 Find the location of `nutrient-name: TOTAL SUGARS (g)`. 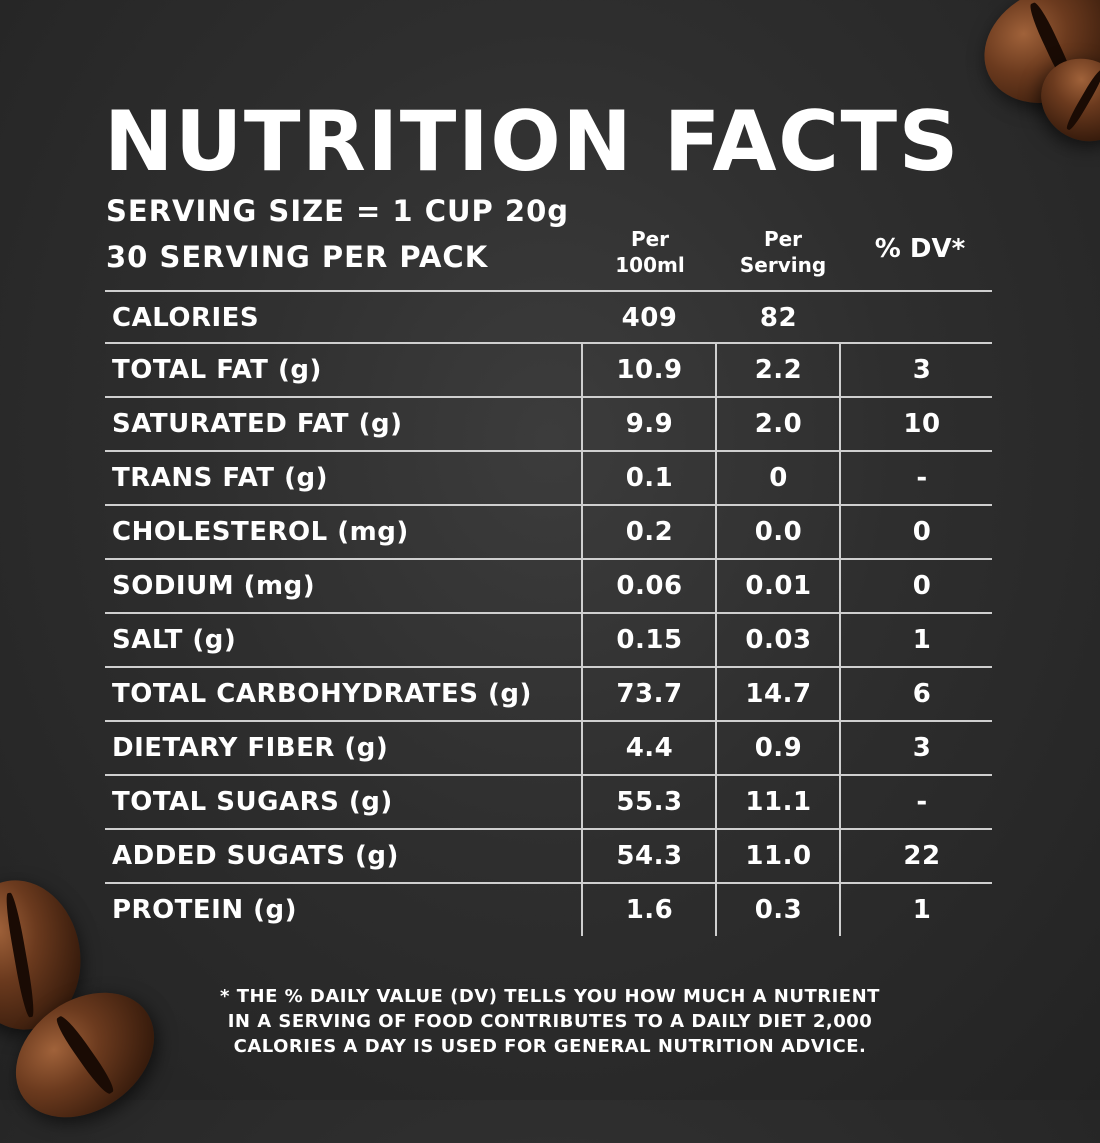

nutrient-name: TOTAL SUGARS (g) is located at coordinates (252, 802).